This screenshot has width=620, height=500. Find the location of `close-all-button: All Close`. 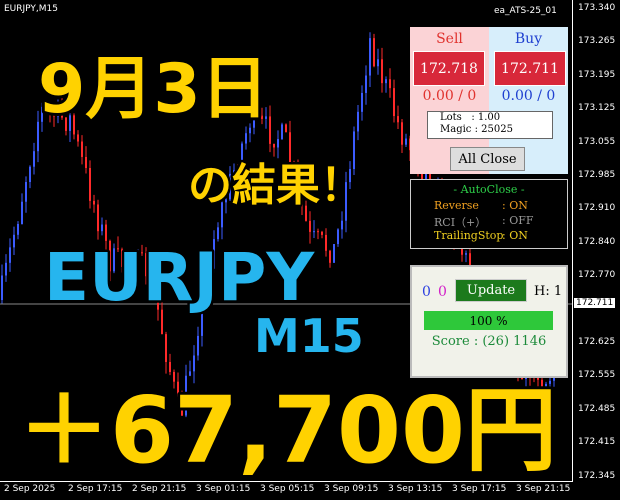

close-all-button: All Close is located at coordinates (487, 159).